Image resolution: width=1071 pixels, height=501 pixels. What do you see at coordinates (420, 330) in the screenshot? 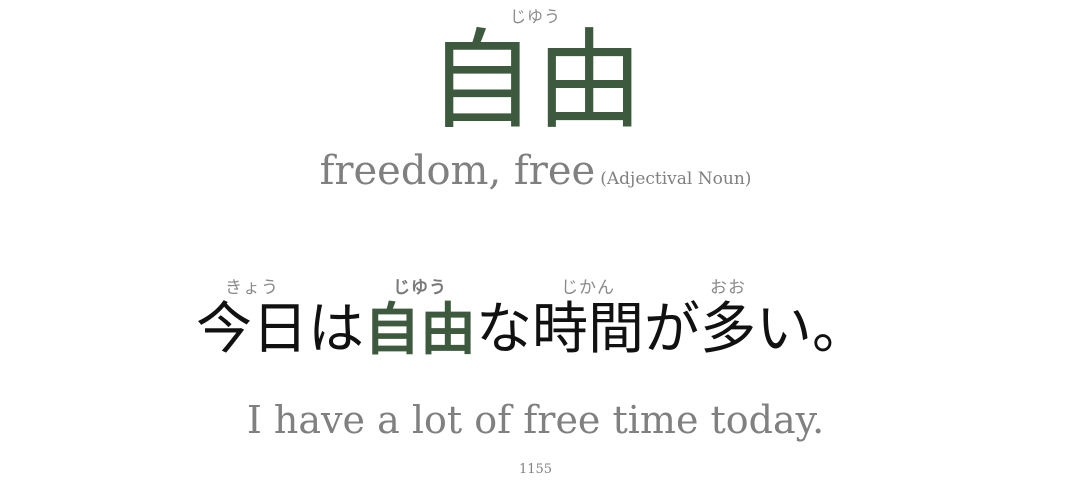
I see `segment-text-highlighted: 自由` at bounding box center [420, 330].